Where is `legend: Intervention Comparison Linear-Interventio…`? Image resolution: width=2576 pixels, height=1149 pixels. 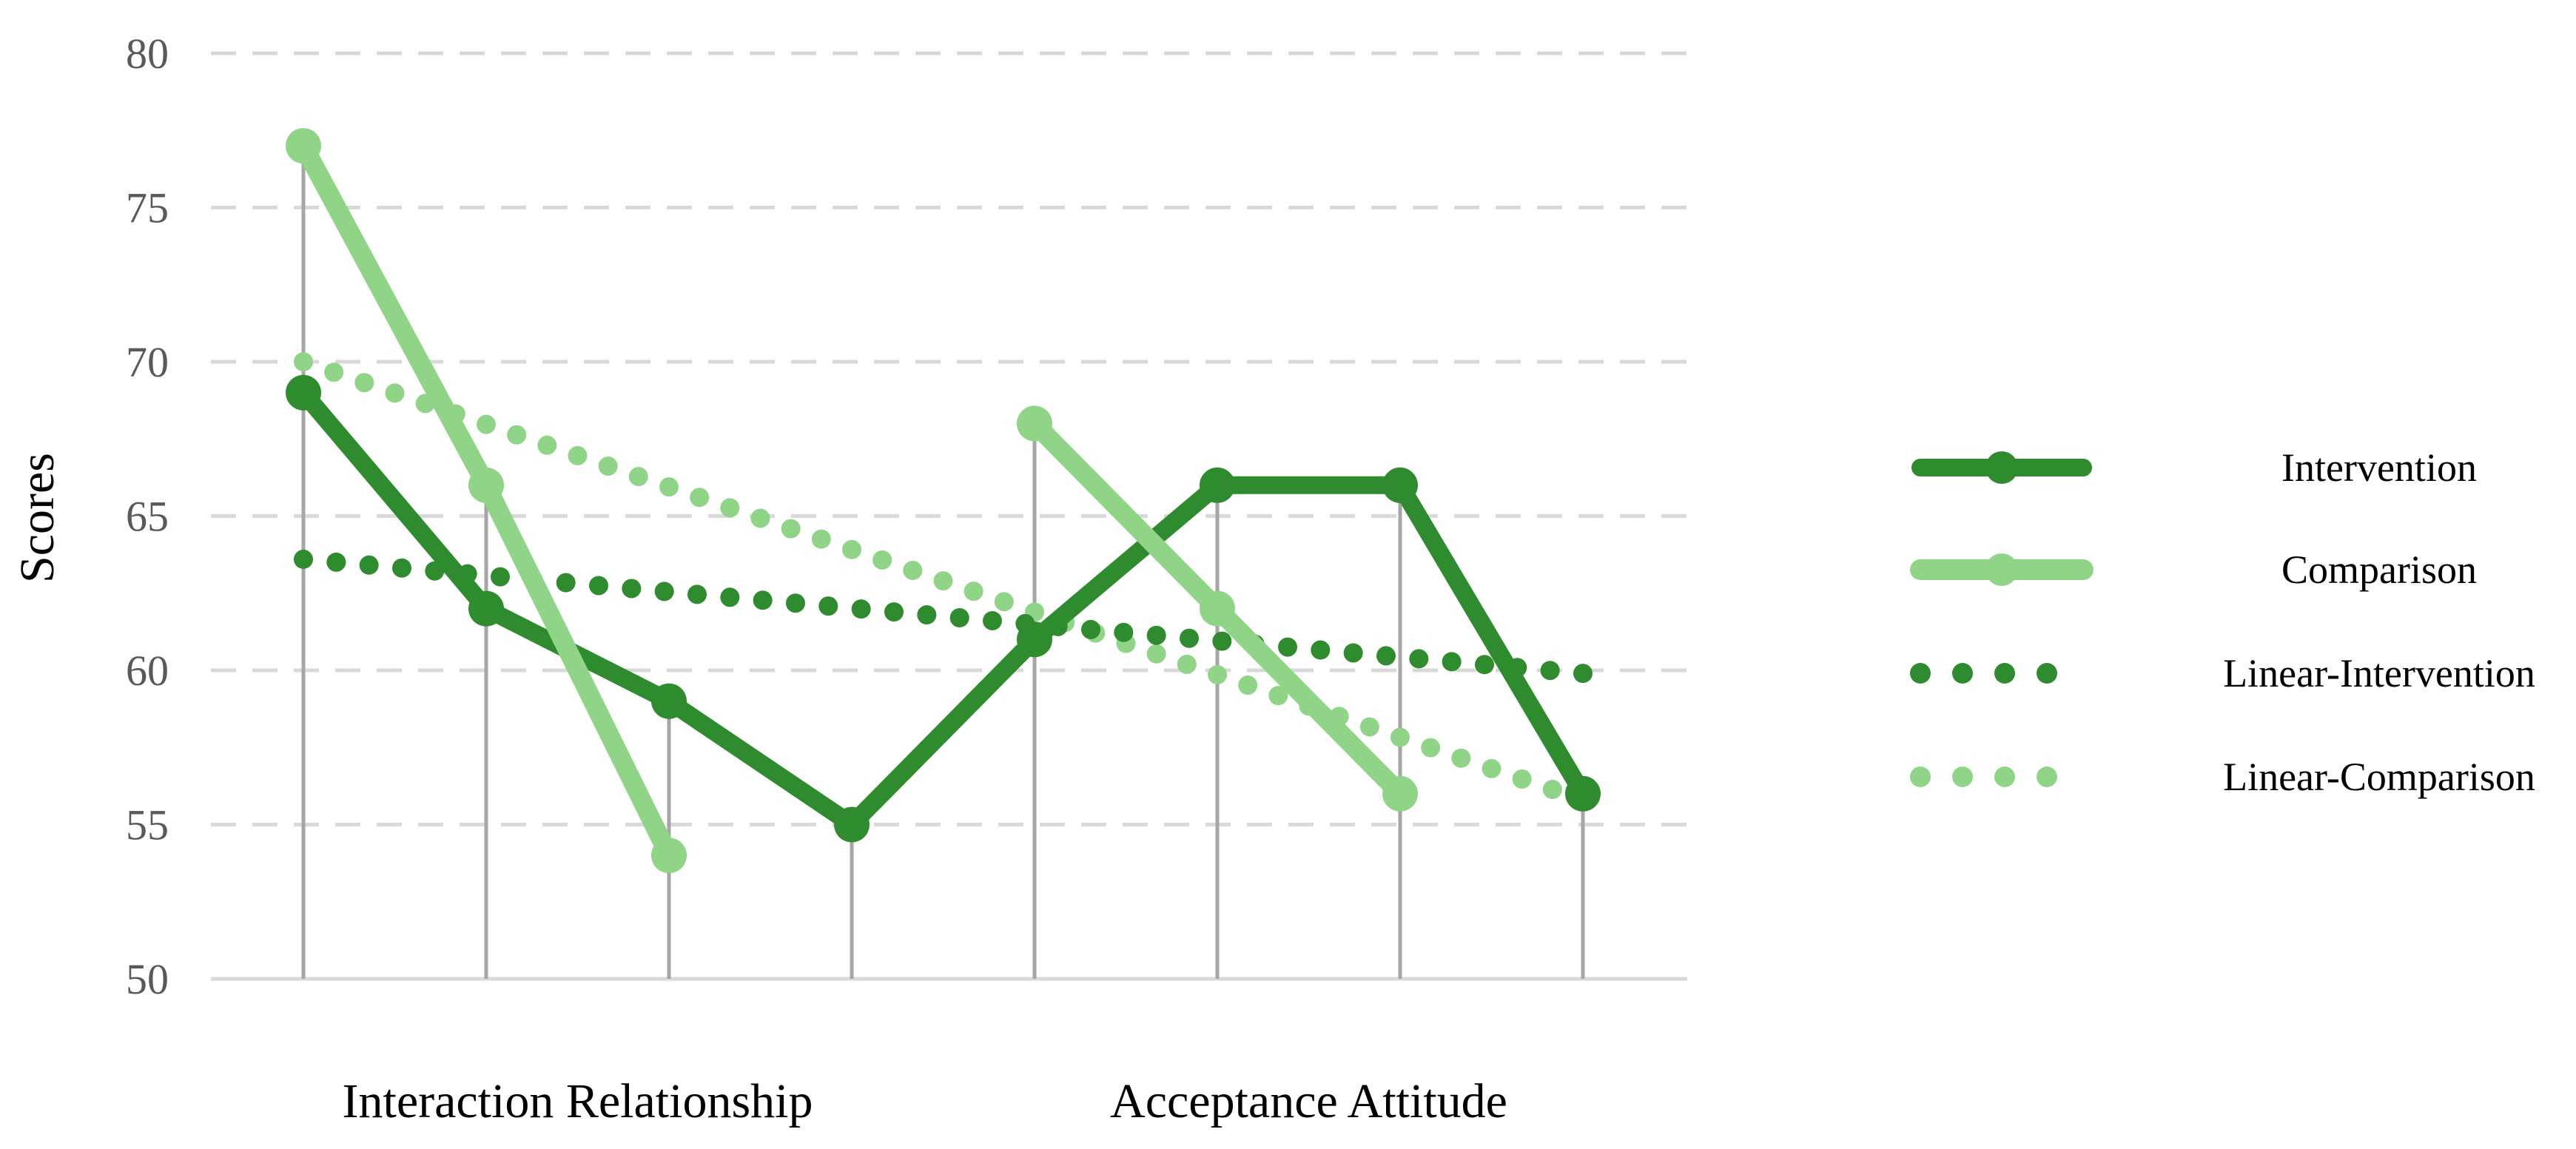 legend: Intervention Comparison Linear-Interventio… is located at coordinates (2222, 622).